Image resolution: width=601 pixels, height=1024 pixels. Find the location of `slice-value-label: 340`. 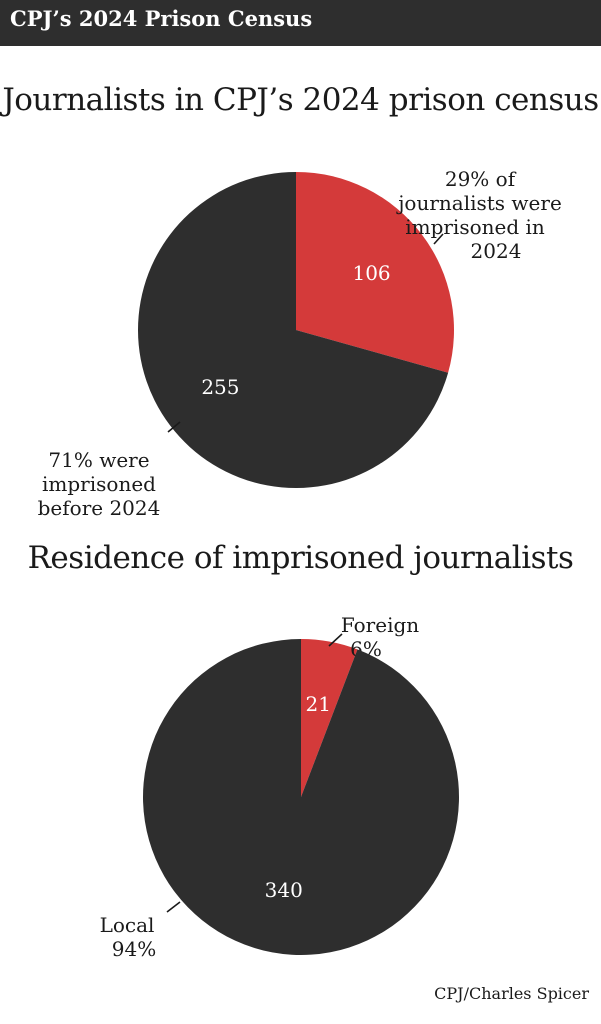

slice-value-label: 340 is located at coordinates (284, 890).